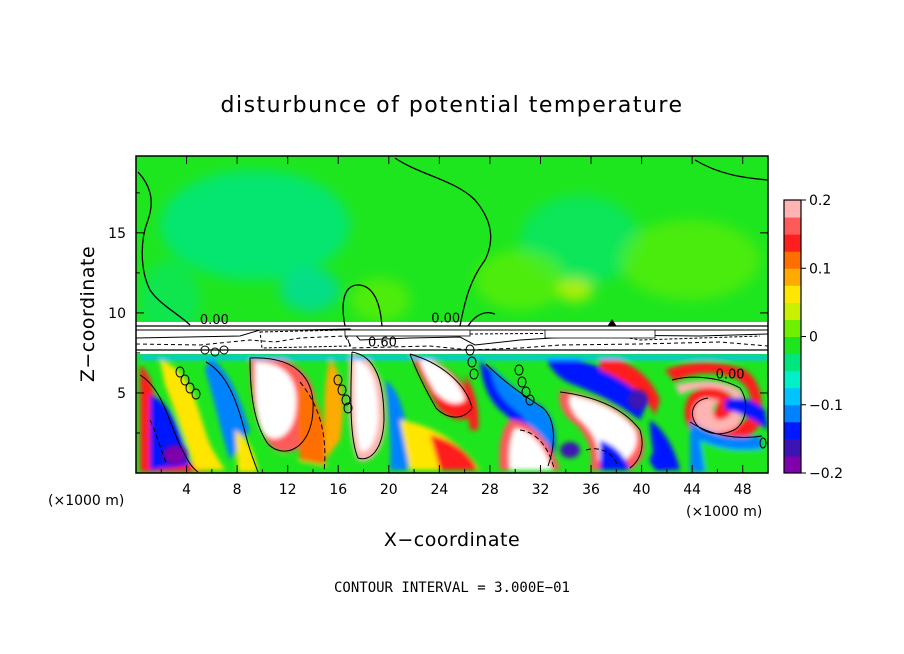 The width and height of the screenshot is (904, 654). Describe the element at coordinates (121, 394) in the screenshot. I see `y-tick-label: 5` at that location.